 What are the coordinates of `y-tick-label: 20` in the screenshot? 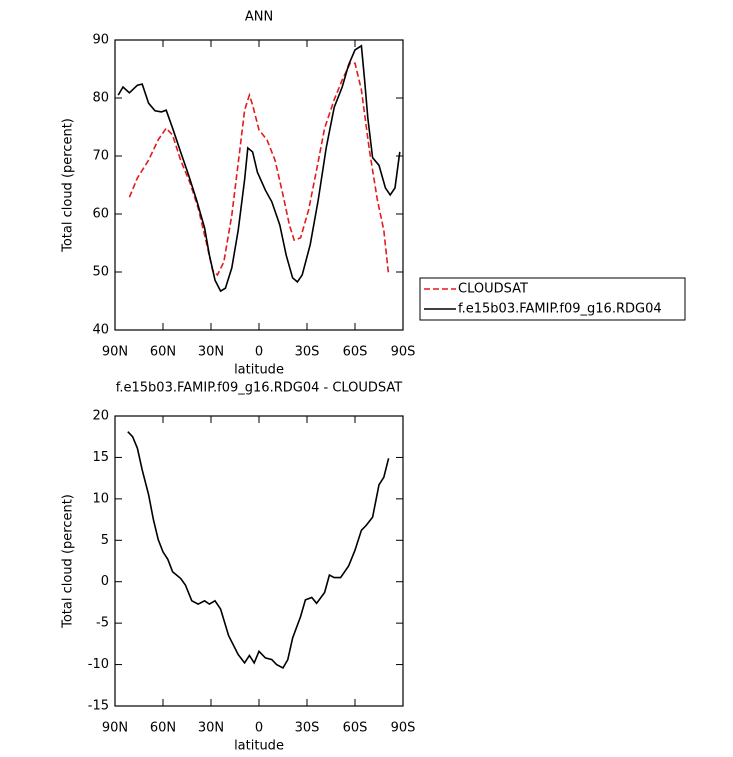 It's located at (100, 416).